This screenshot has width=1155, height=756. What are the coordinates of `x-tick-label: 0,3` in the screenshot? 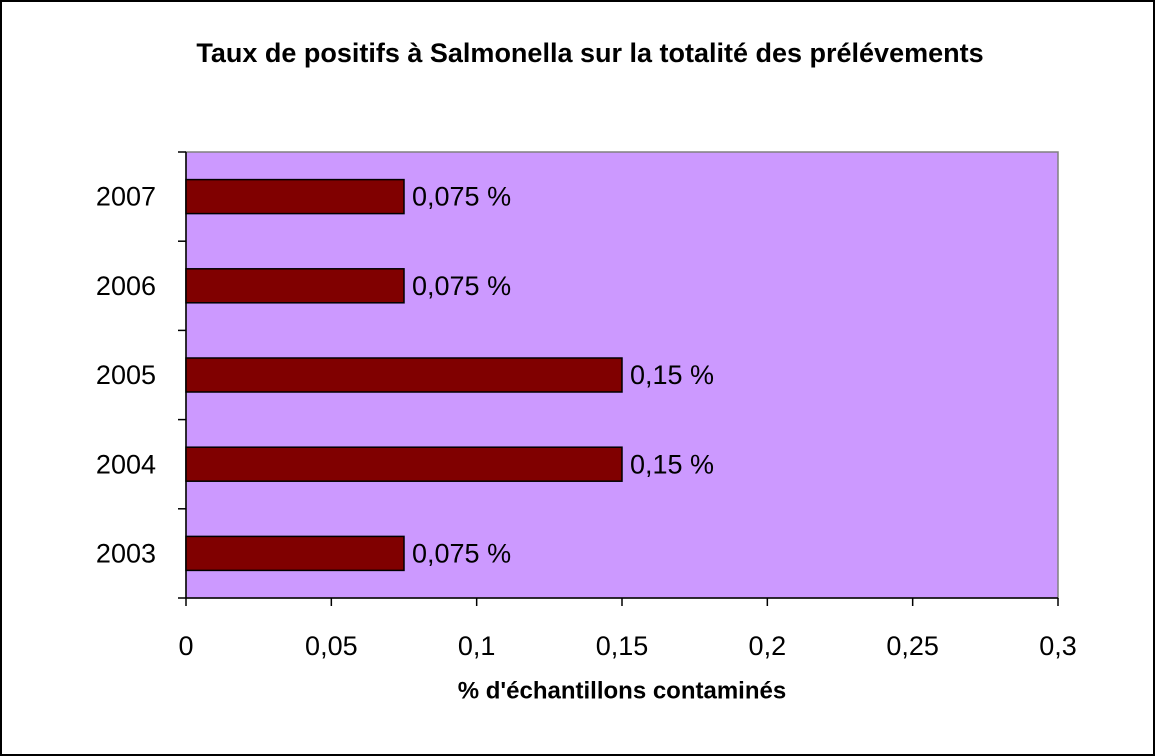 It's located at (1058, 646).